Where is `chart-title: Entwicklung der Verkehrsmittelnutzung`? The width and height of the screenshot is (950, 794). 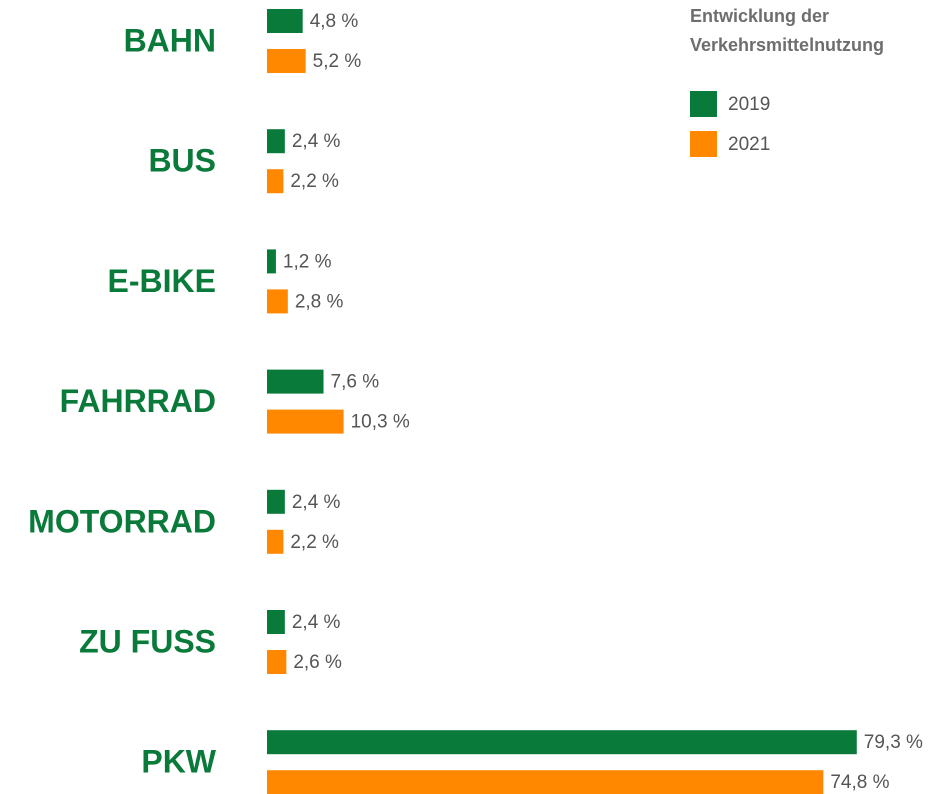
chart-title: Entwicklung der Verkehrsmittelnutzung is located at coordinates (787, 30).